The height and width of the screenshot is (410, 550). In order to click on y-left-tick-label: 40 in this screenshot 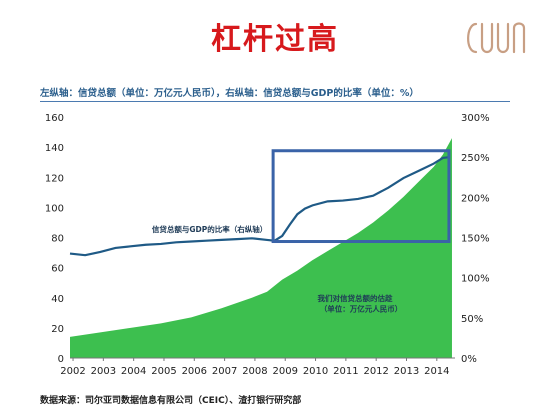, I will do `click(57, 299)`.